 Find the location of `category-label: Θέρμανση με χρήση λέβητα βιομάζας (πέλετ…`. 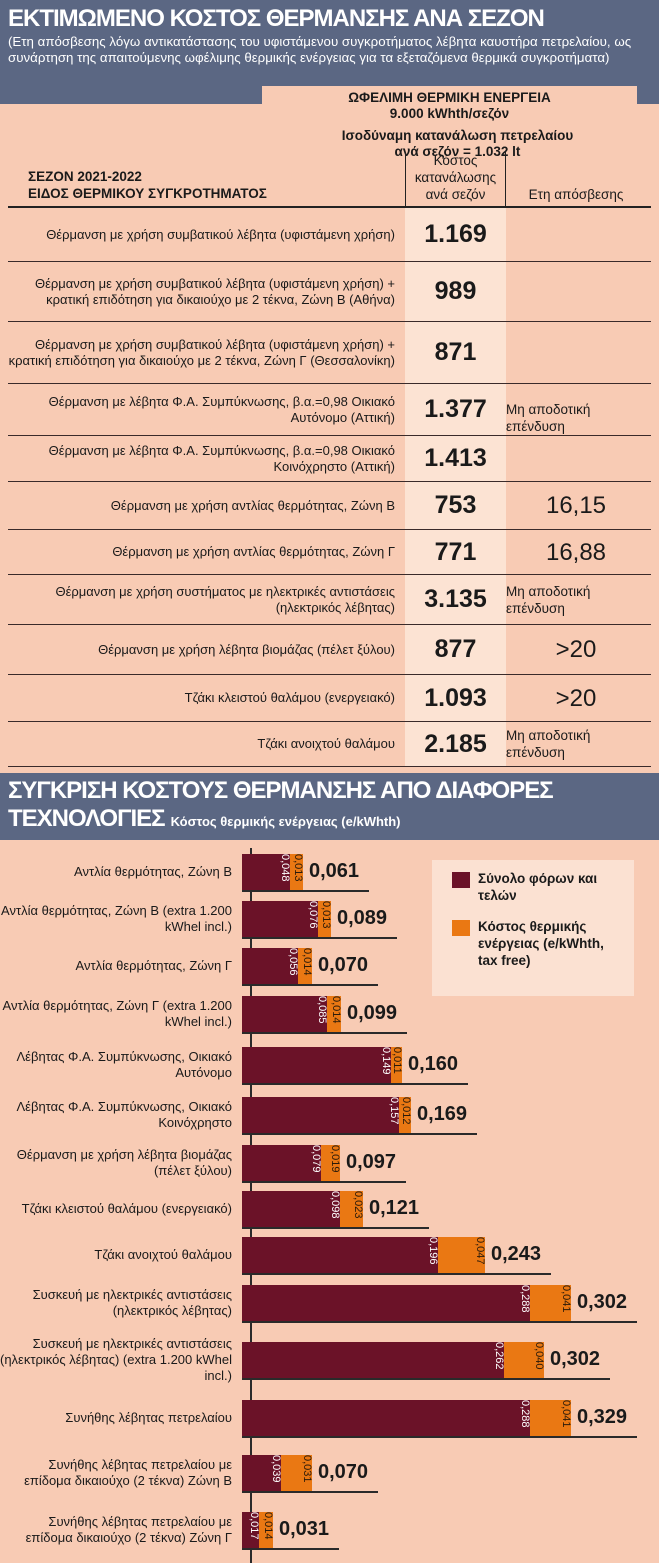

category-label: Θέρμανση με χρήση λέβητα βιομάζας (πέλετ… is located at coordinates (124, 1162).